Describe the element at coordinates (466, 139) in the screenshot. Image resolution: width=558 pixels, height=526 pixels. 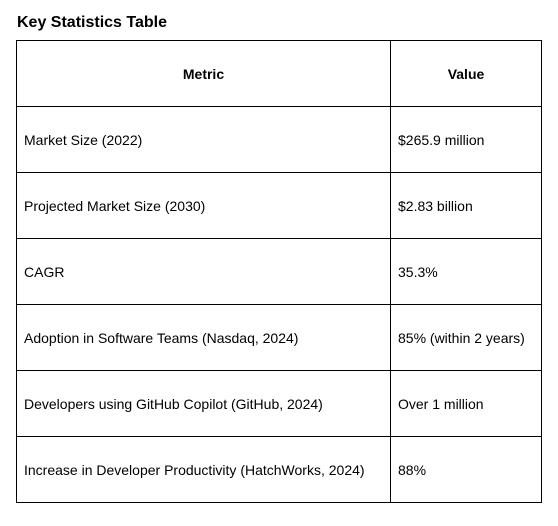
I see `value-cell: $265.9 million` at that location.